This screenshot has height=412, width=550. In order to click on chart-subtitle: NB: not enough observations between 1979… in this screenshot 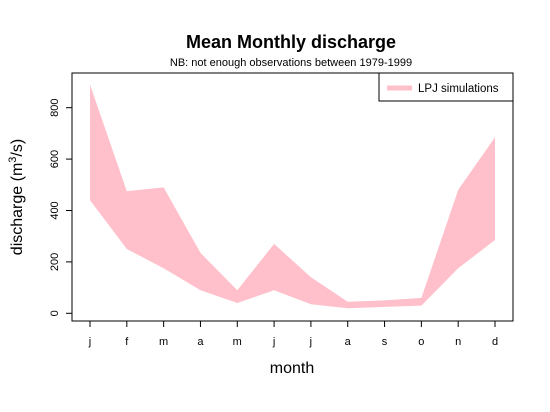, I will do `click(291, 63)`.